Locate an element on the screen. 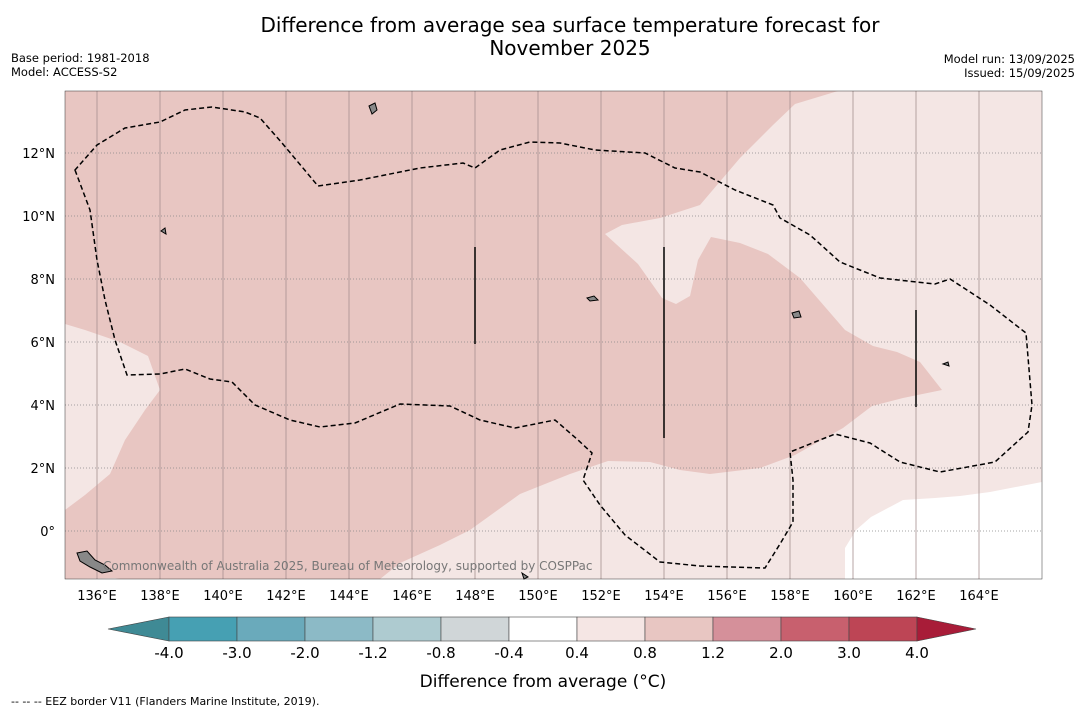  lon-tick-label: 158°E is located at coordinates (790, 596).